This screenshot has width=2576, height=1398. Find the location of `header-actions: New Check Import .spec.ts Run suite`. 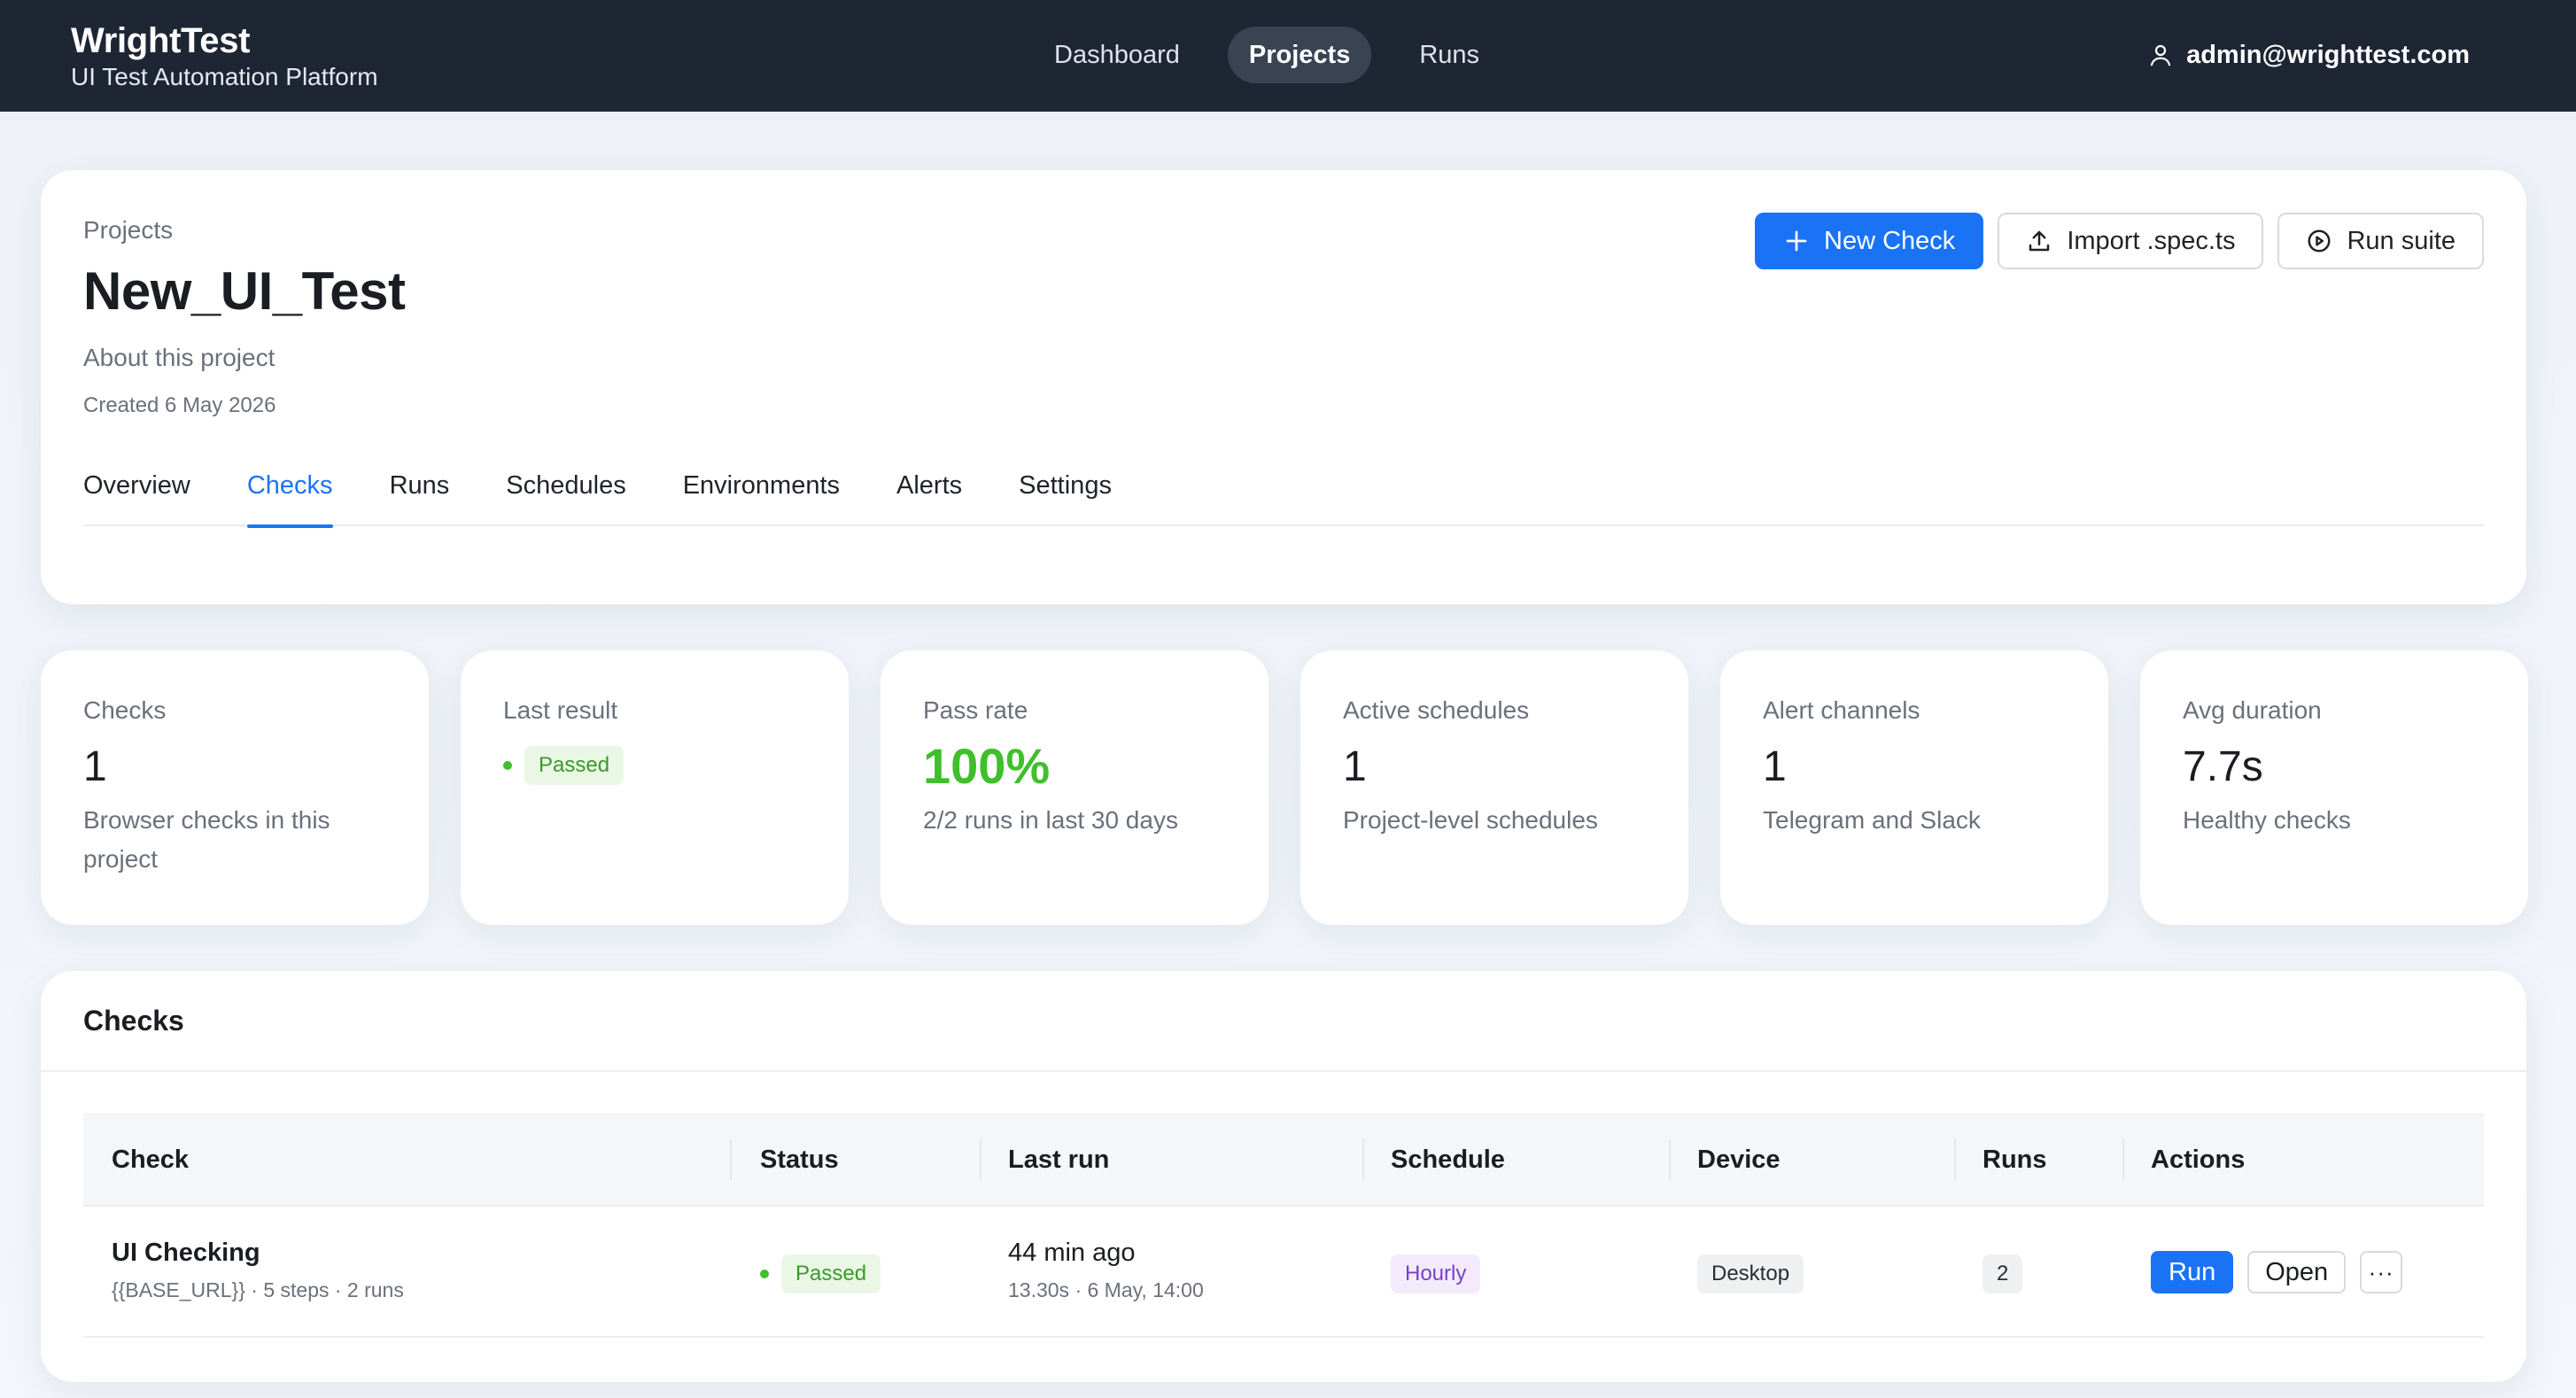

header-actions: New Check Import .spec.ts Run suite is located at coordinates (2119, 241).